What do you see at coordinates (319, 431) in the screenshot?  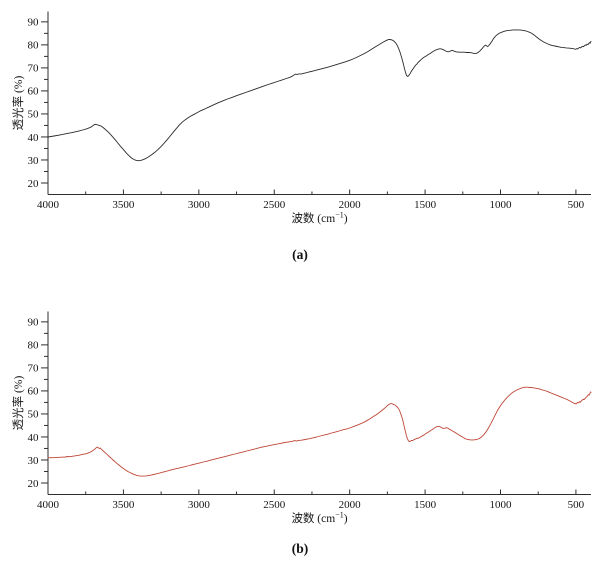 I see `spectrum-curve-b` at bounding box center [319, 431].